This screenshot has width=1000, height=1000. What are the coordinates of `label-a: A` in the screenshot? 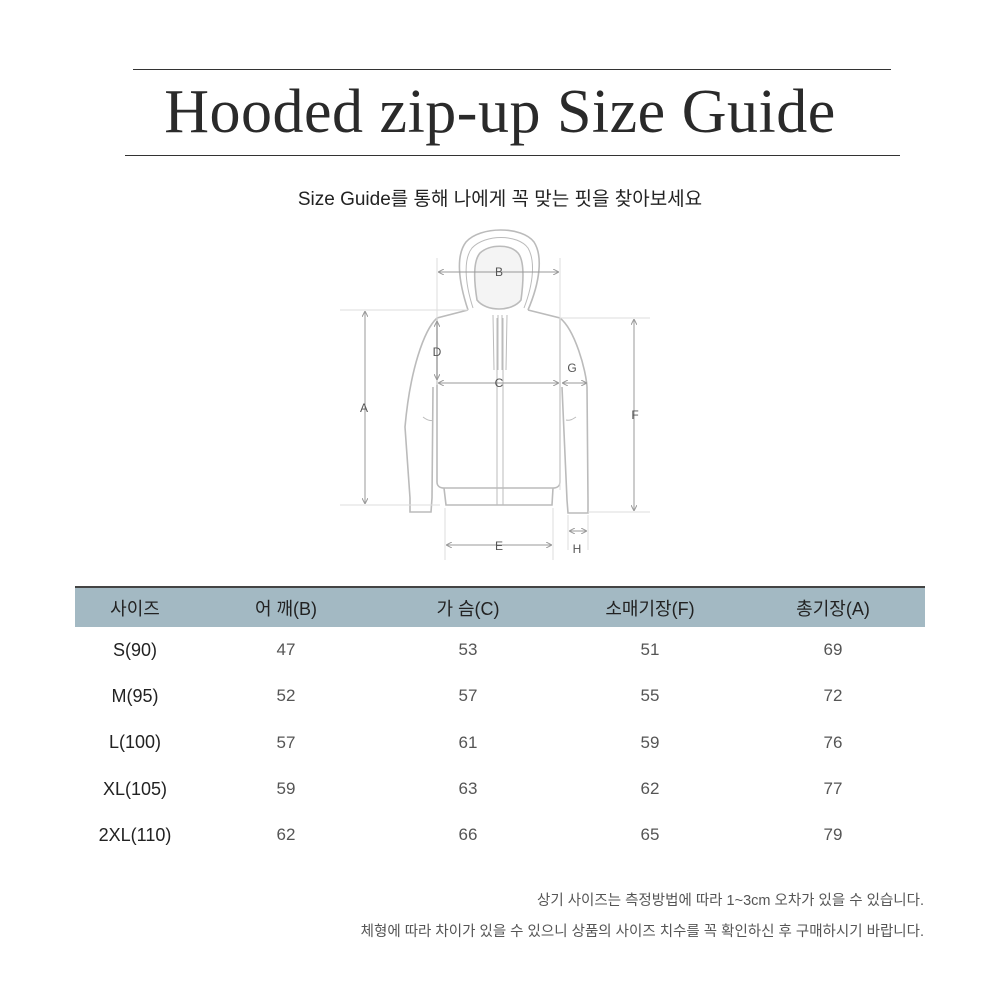 It's located at (364, 408).